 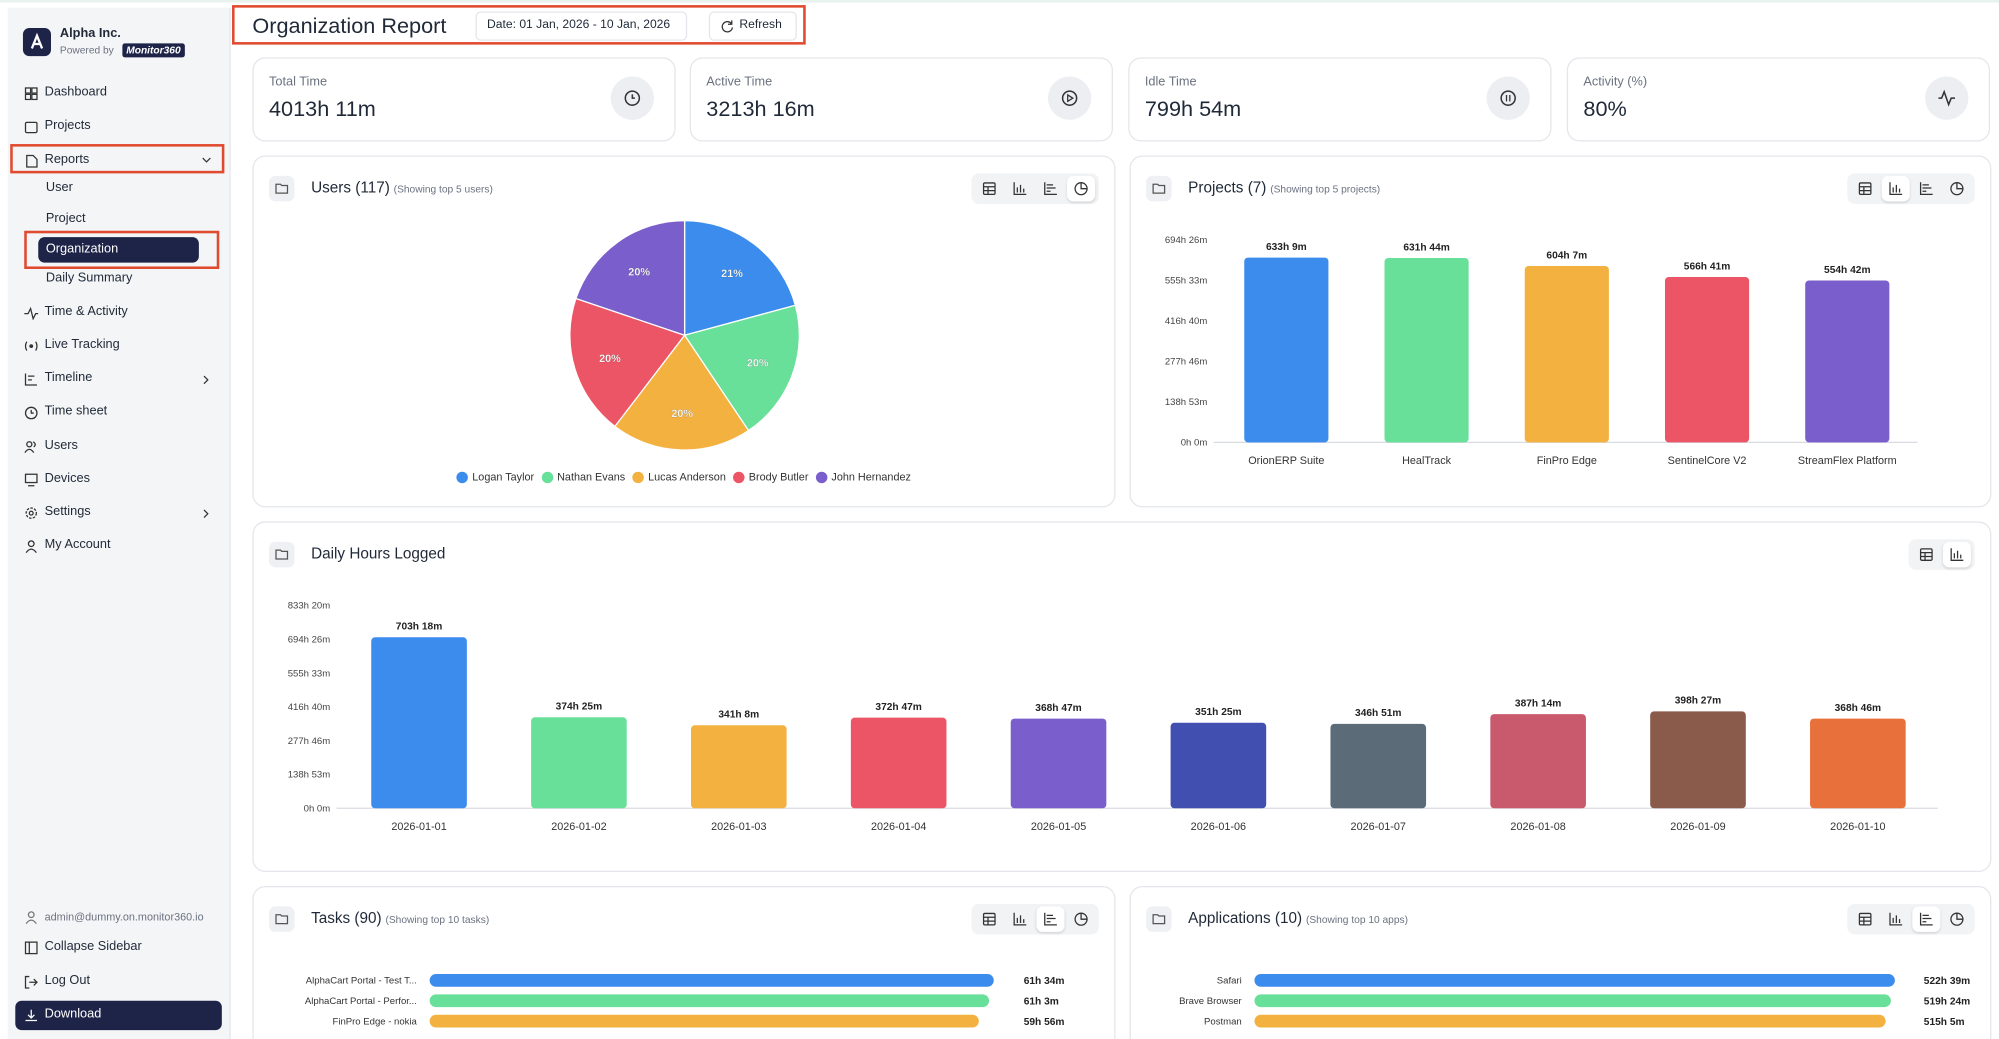 I want to click on nav-label: Projects, so click(x=67, y=125).